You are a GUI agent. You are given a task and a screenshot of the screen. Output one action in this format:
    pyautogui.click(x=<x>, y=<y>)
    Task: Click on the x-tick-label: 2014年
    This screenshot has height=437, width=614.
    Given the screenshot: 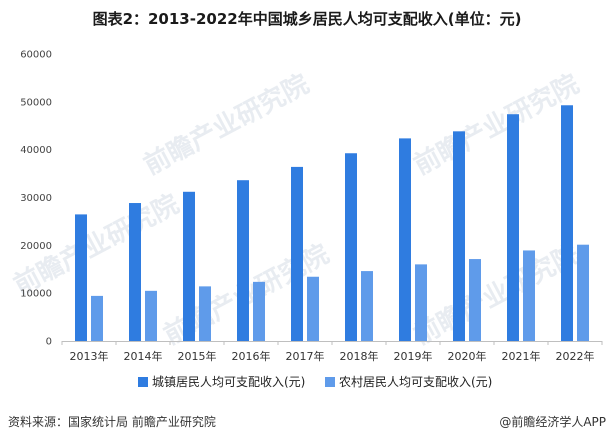 What is the action you would take?
    pyautogui.click(x=143, y=356)
    